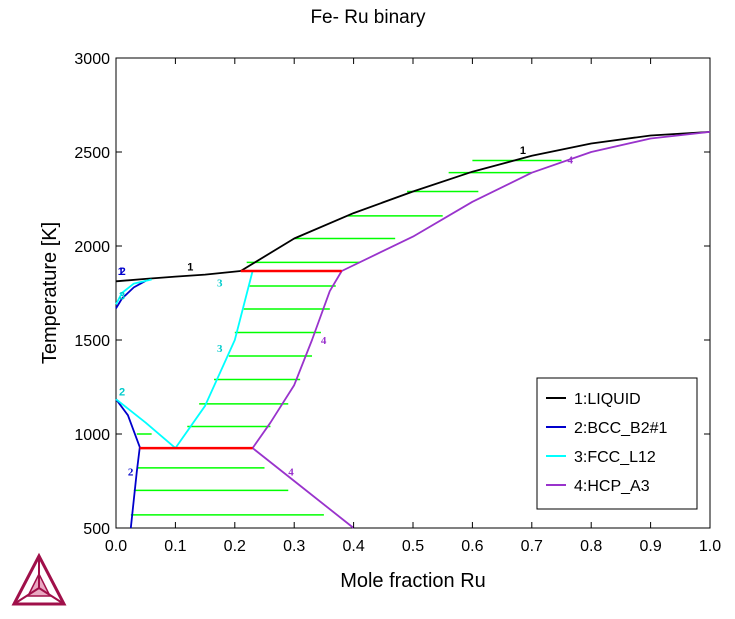 This screenshot has width=735, height=619. What do you see at coordinates (92, 435) in the screenshot?
I see `y-tick-label: 1000` at bounding box center [92, 435].